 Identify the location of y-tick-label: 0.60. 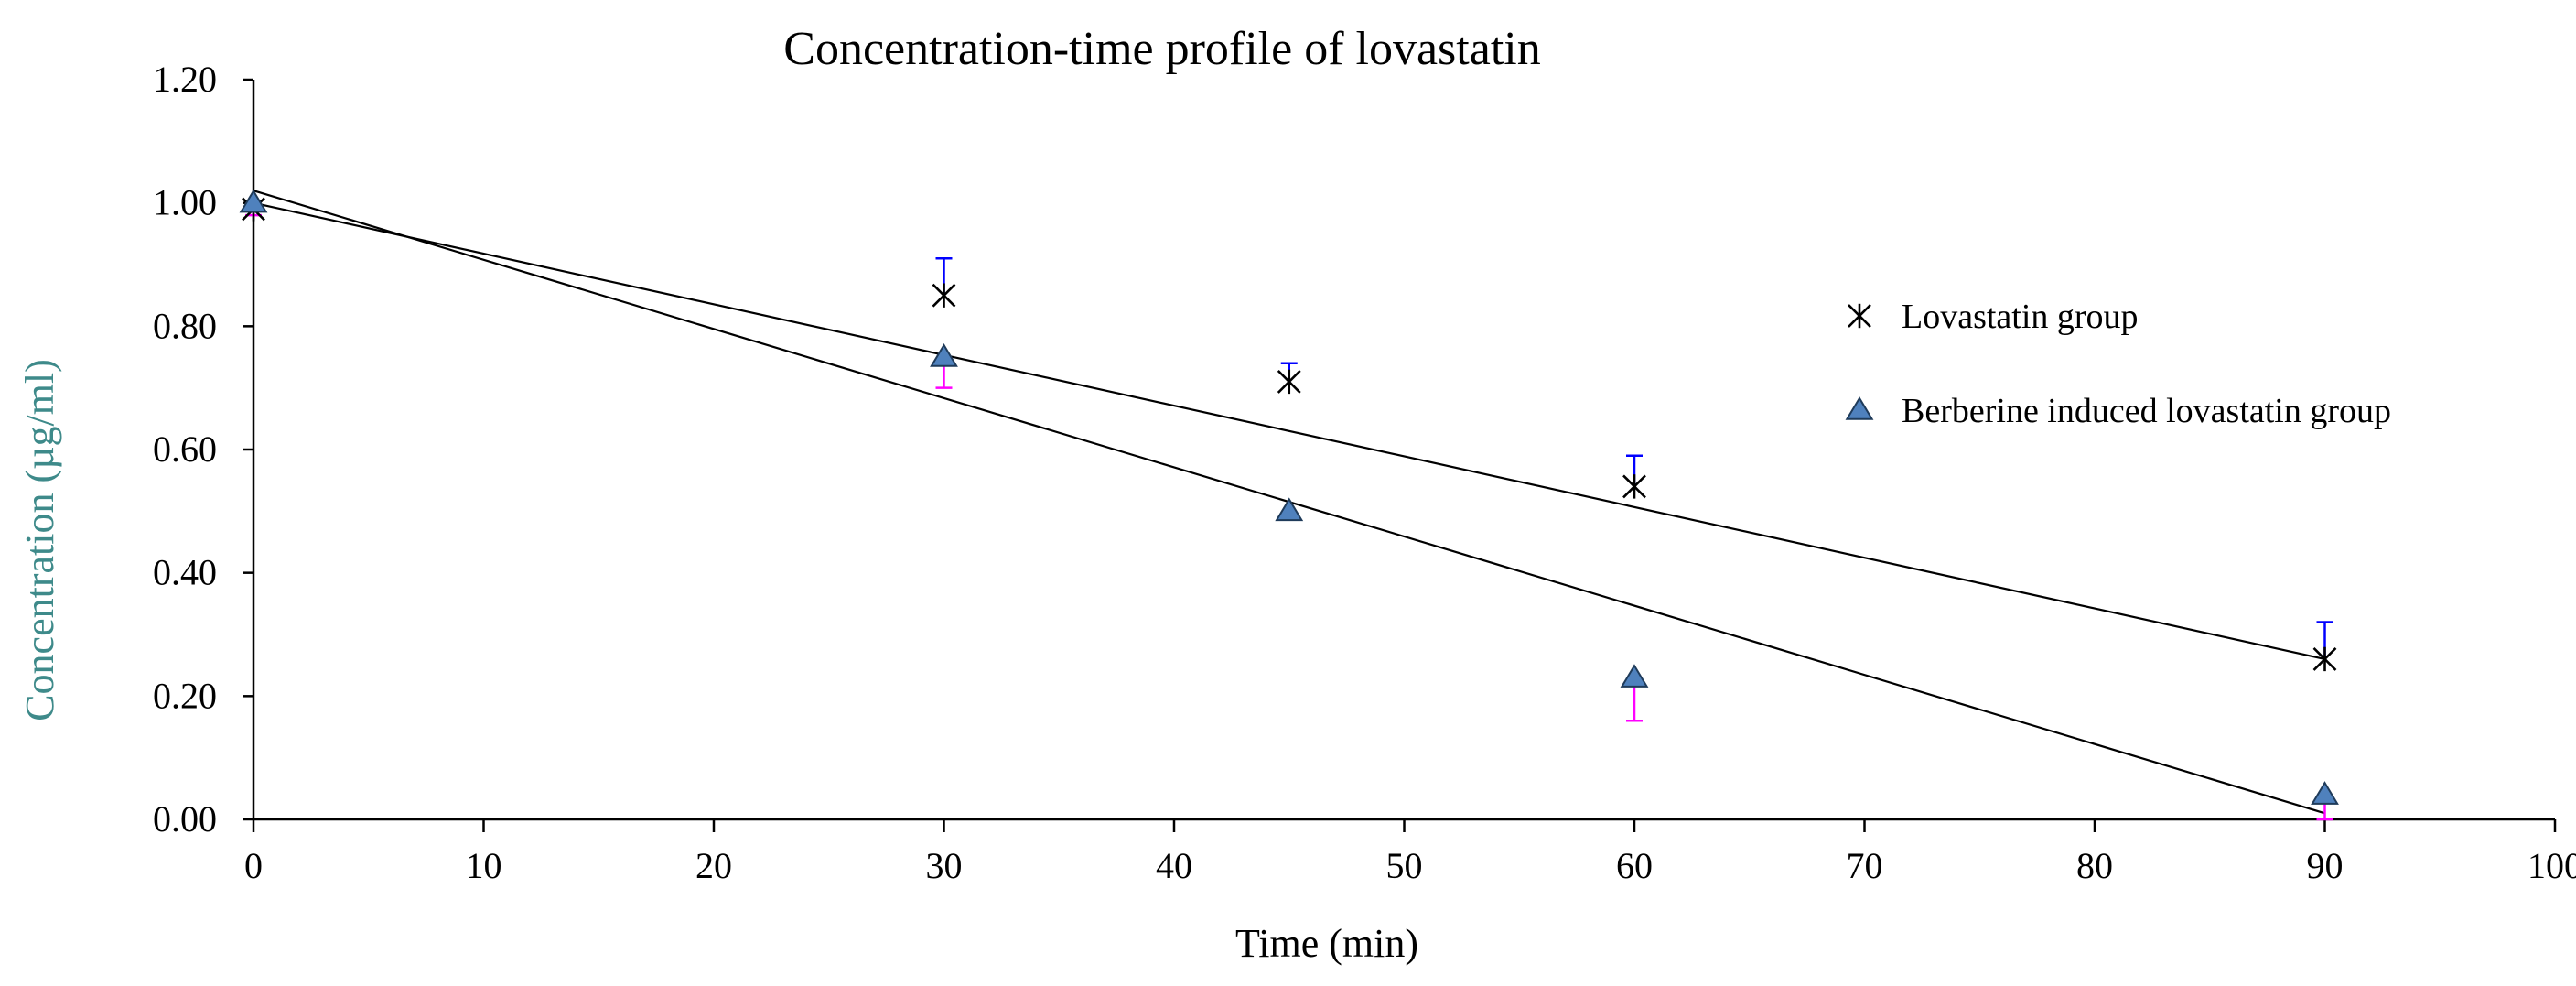
(185, 449).